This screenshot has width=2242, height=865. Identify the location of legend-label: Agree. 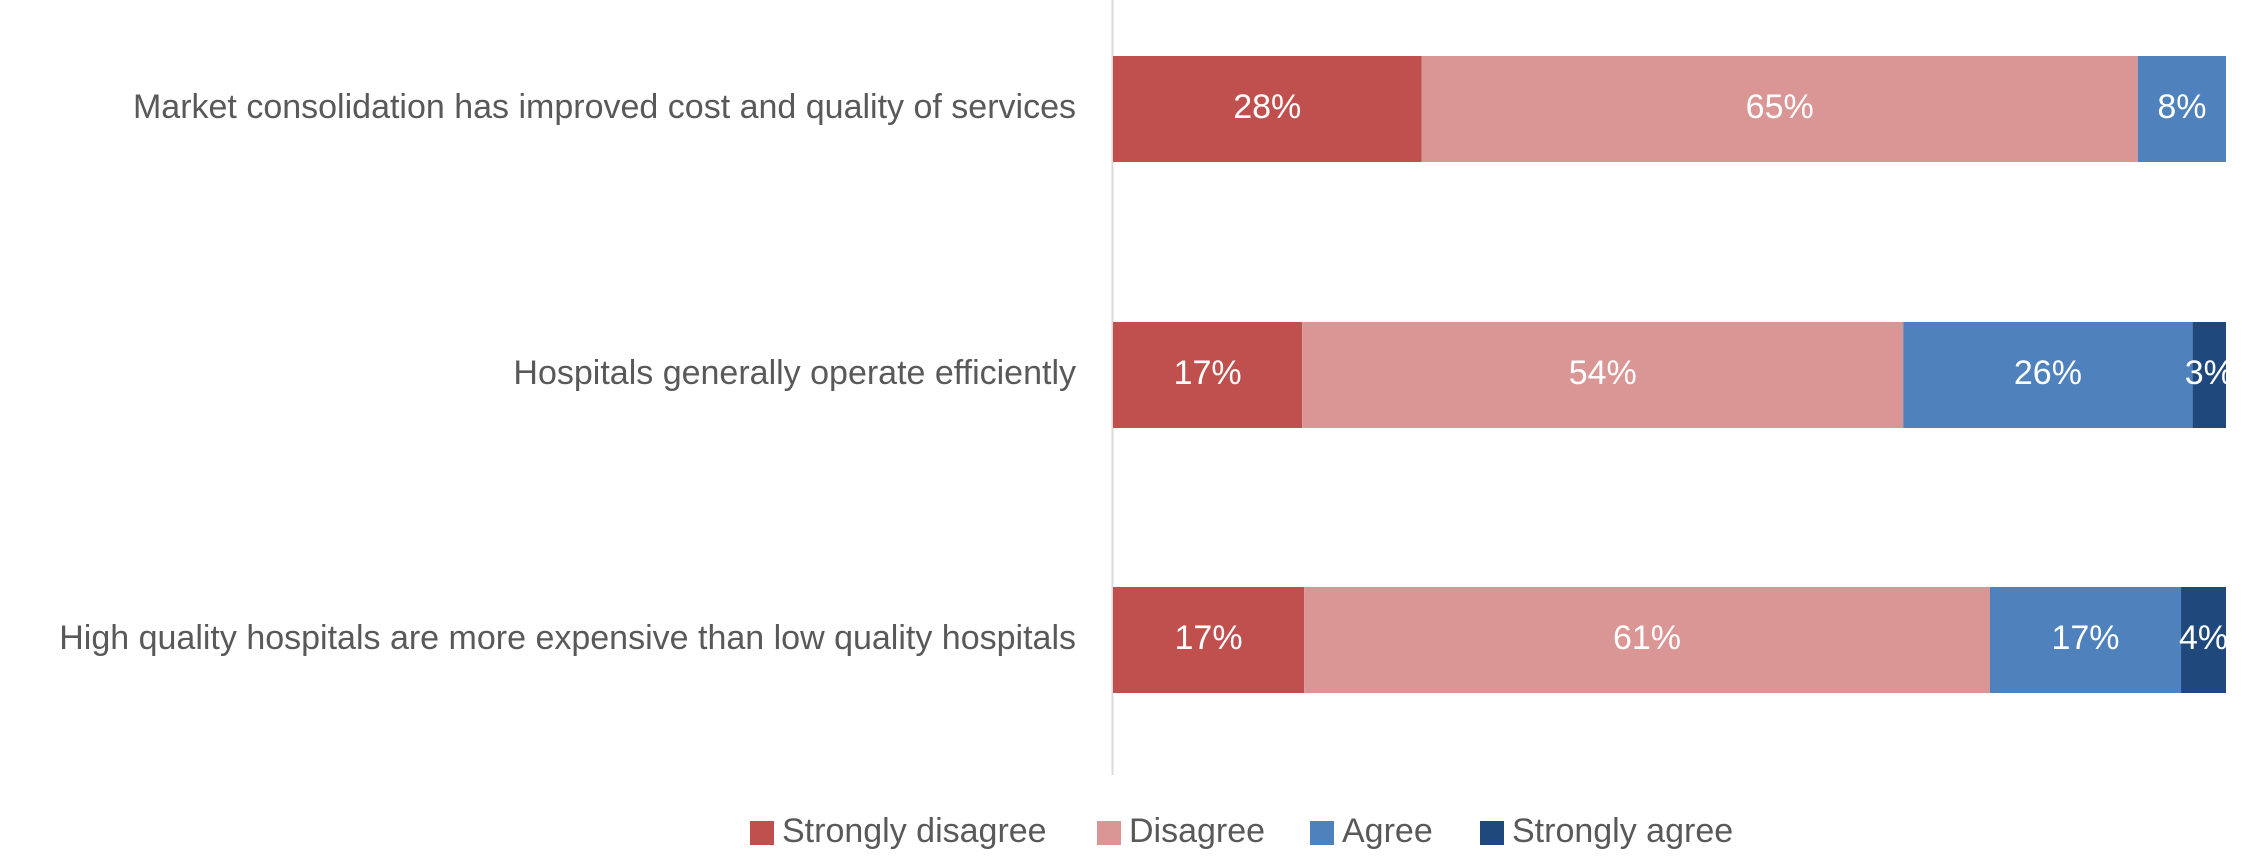
(1387, 831).